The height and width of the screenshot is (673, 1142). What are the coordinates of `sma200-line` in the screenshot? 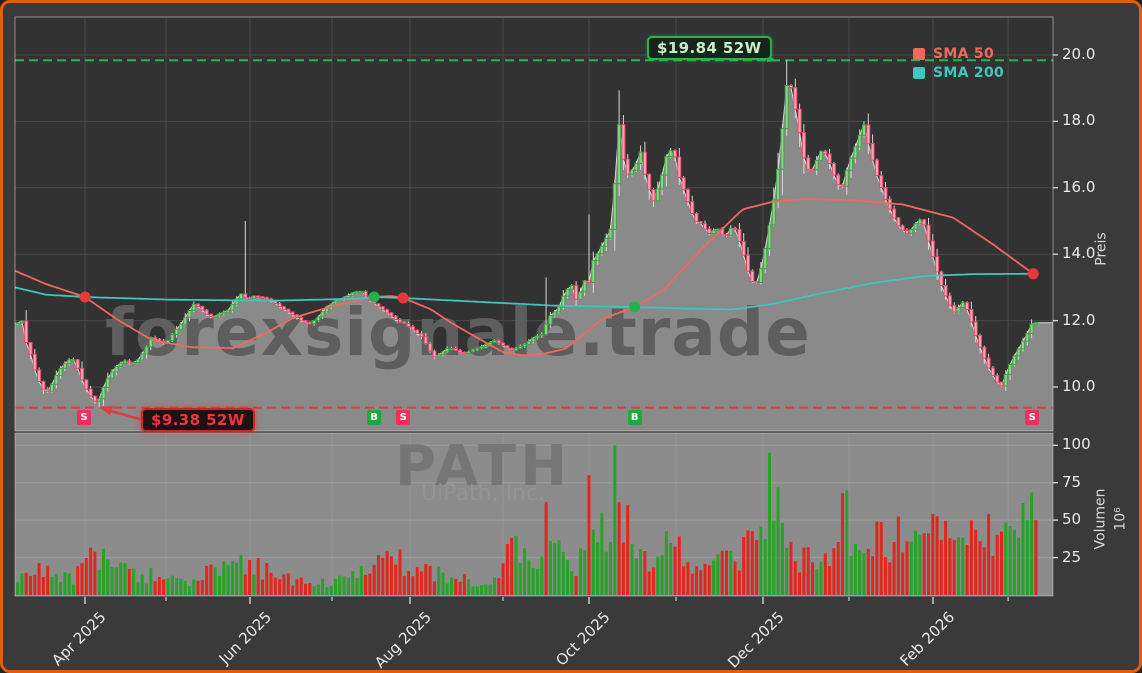 It's located at (522, 291).